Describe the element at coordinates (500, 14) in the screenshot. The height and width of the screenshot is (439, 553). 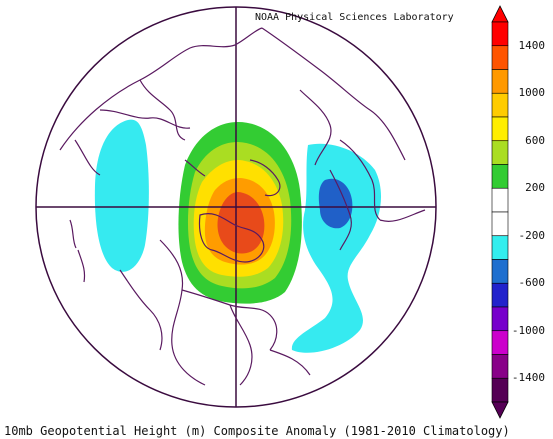
I see `colorbar-top-arrow` at that location.